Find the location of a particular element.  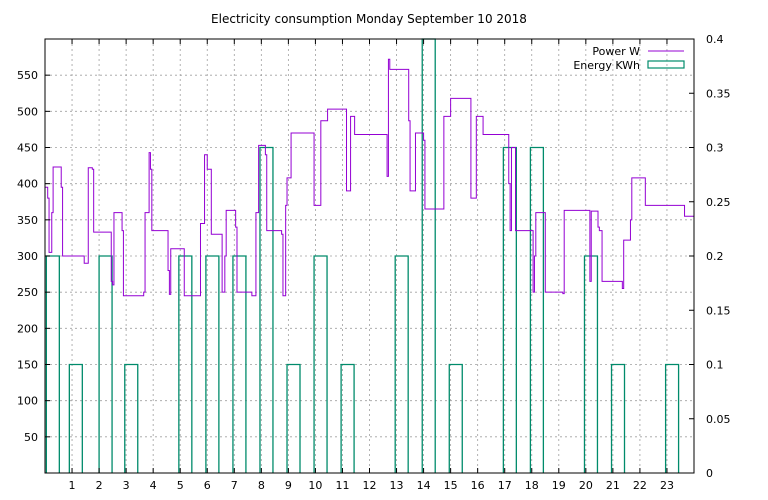

x-tick-label: 23 is located at coordinates (667, 485).